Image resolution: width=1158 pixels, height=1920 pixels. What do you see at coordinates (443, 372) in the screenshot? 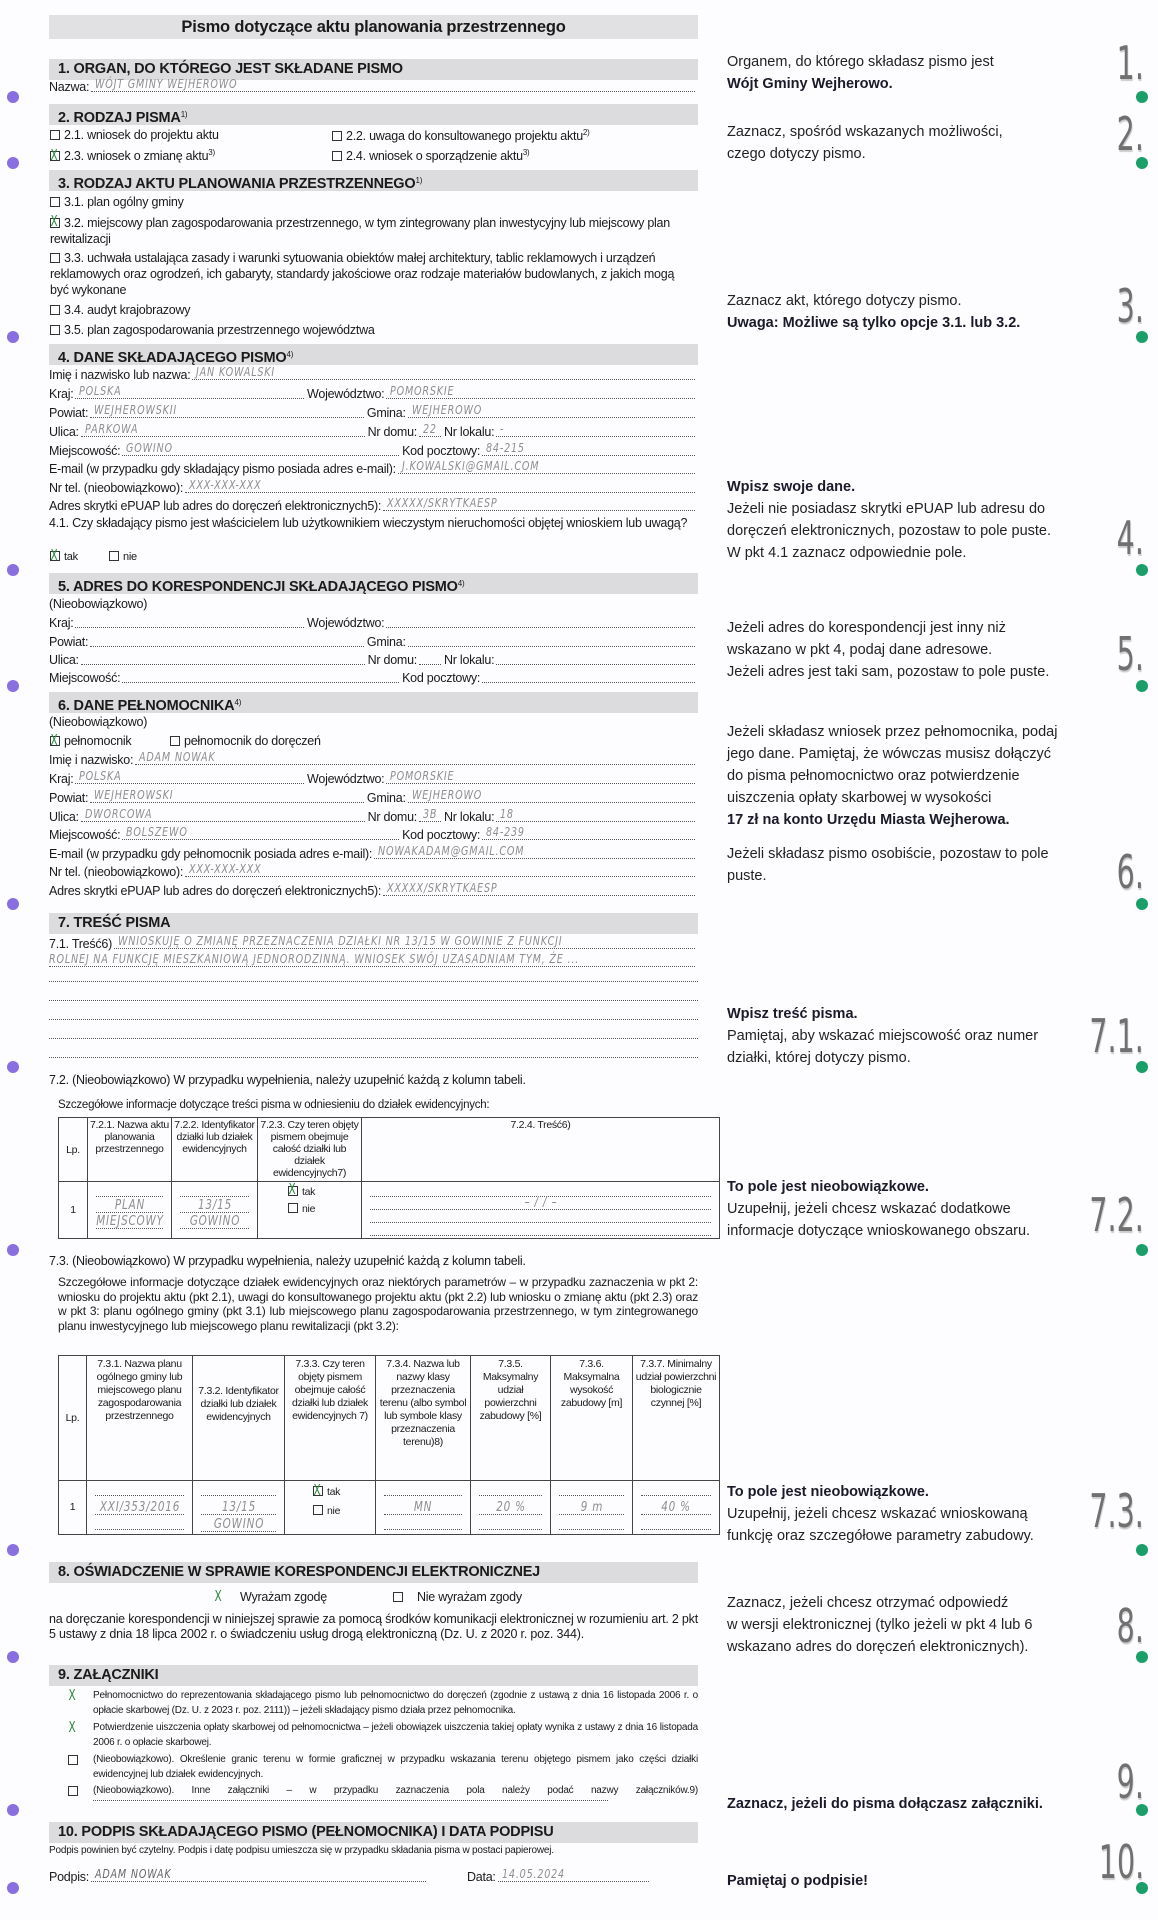
I see `field-input: JAN KOWALSKI` at bounding box center [443, 372].